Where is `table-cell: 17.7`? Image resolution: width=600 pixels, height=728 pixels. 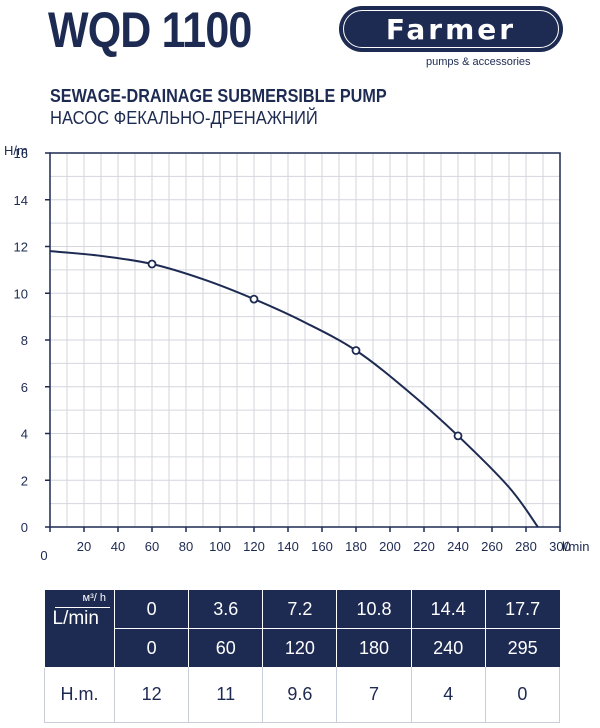
table-cell: 17.7 is located at coordinates (522, 609).